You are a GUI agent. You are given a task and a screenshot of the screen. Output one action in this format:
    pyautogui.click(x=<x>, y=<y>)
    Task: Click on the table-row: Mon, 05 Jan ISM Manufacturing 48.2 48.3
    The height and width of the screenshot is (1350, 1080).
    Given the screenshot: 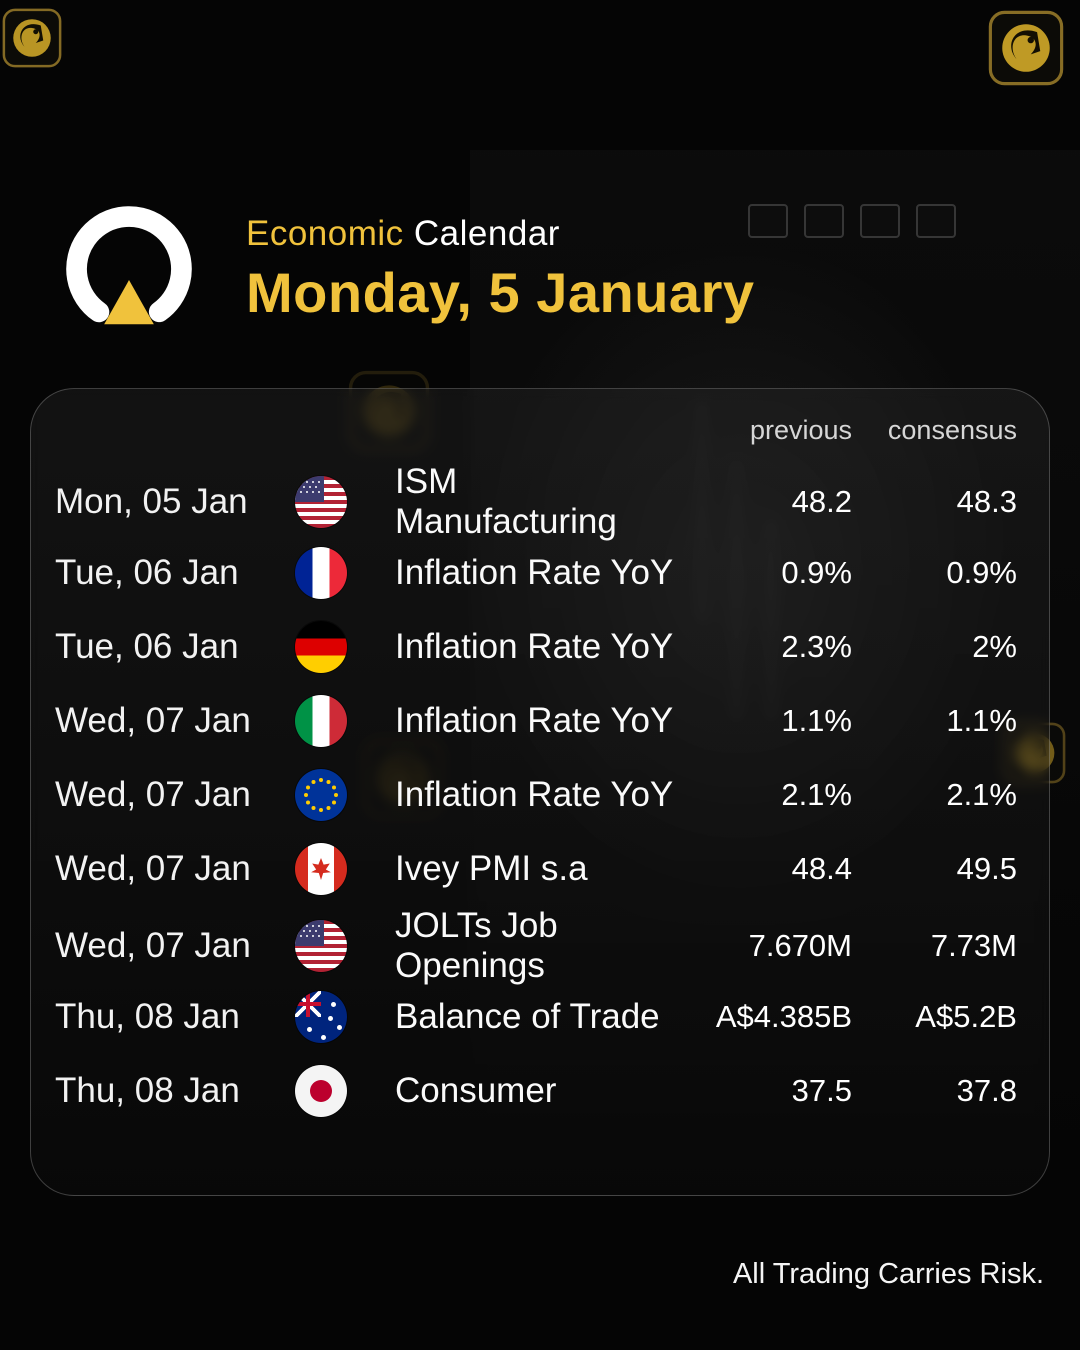 What is the action you would take?
    pyautogui.click(x=536, y=501)
    